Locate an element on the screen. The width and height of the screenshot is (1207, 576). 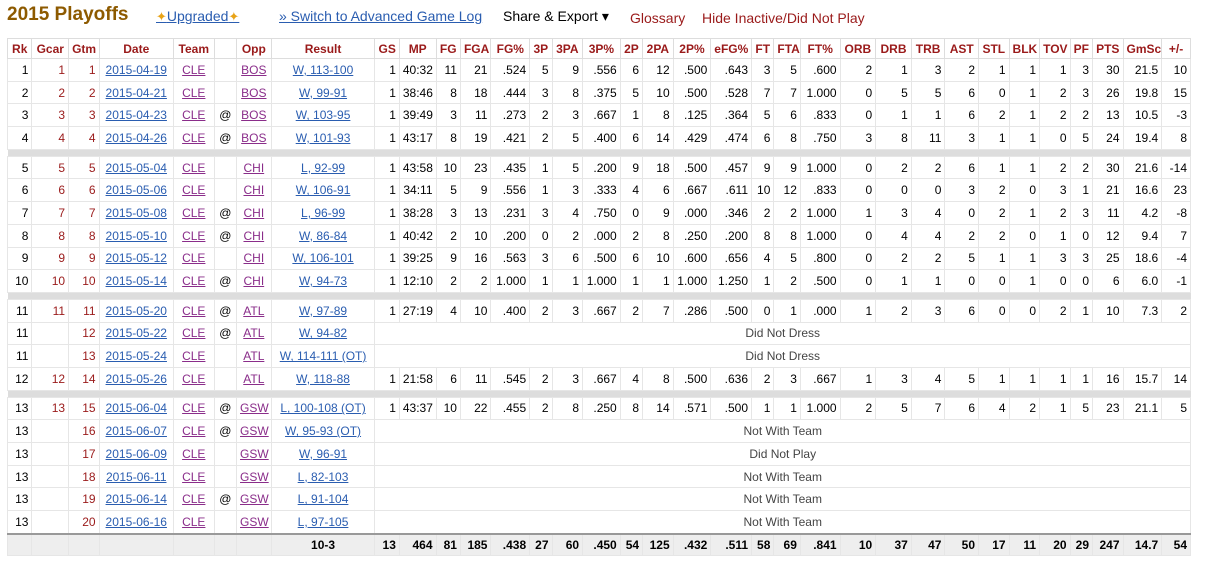
date-link: 2015-05-08 is located at coordinates (136, 212).